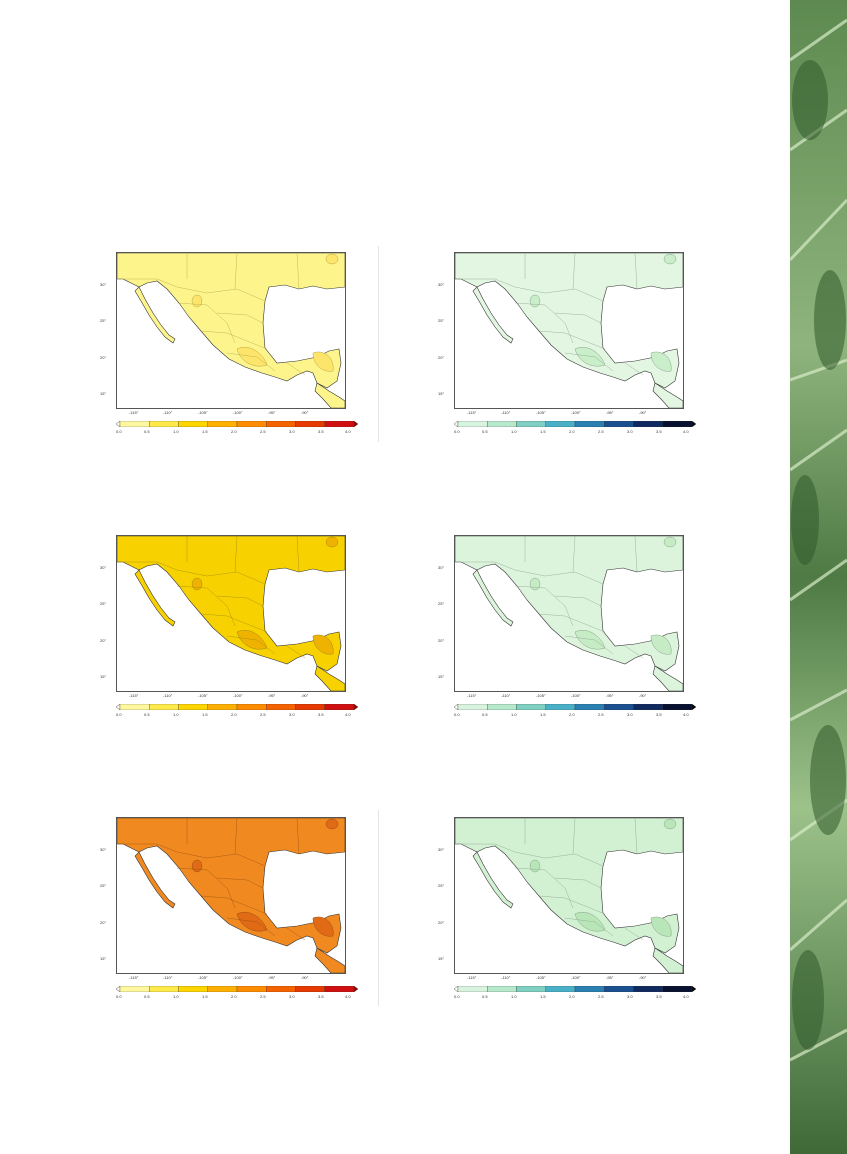 The width and height of the screenshot is (847, 1154). I want to click on longitude-label: -110°, so click(168, 695).